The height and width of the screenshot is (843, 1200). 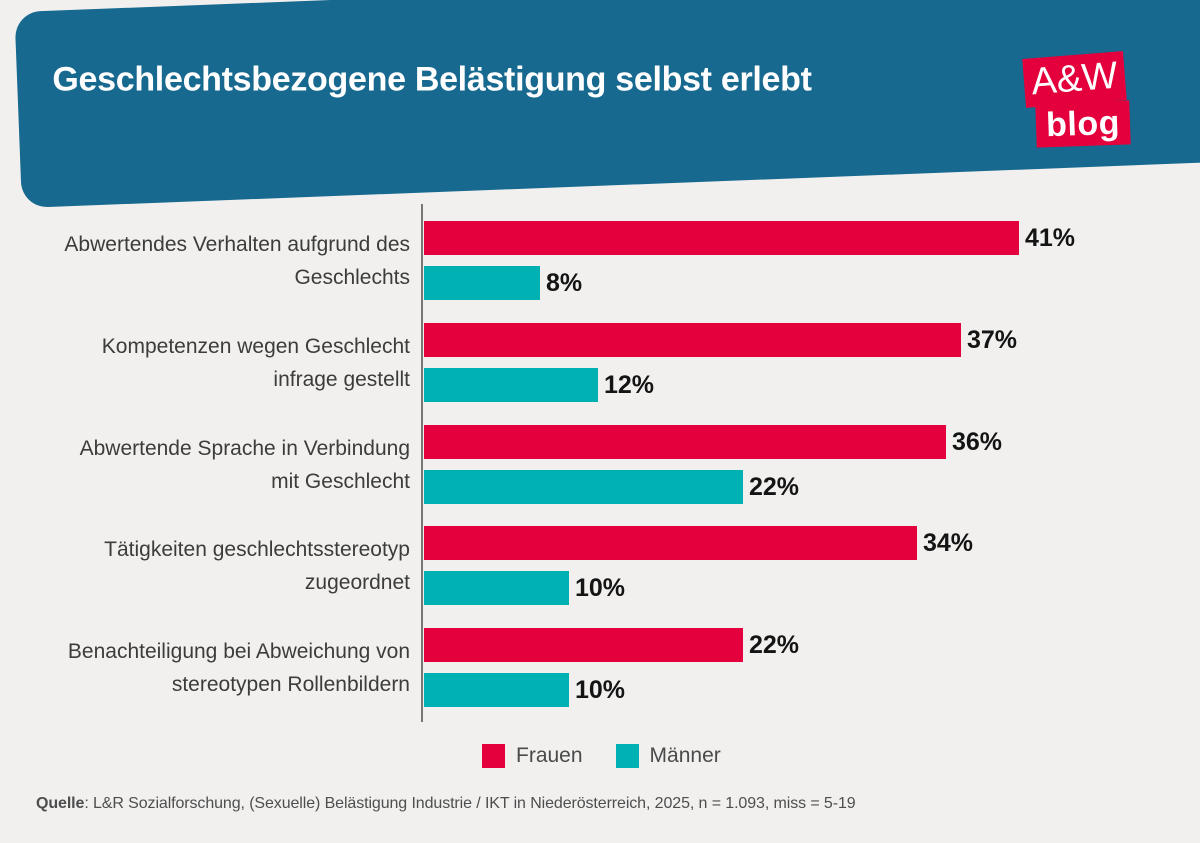 I want to click on bar-frauen: 37%, so click(x=720, y=340).